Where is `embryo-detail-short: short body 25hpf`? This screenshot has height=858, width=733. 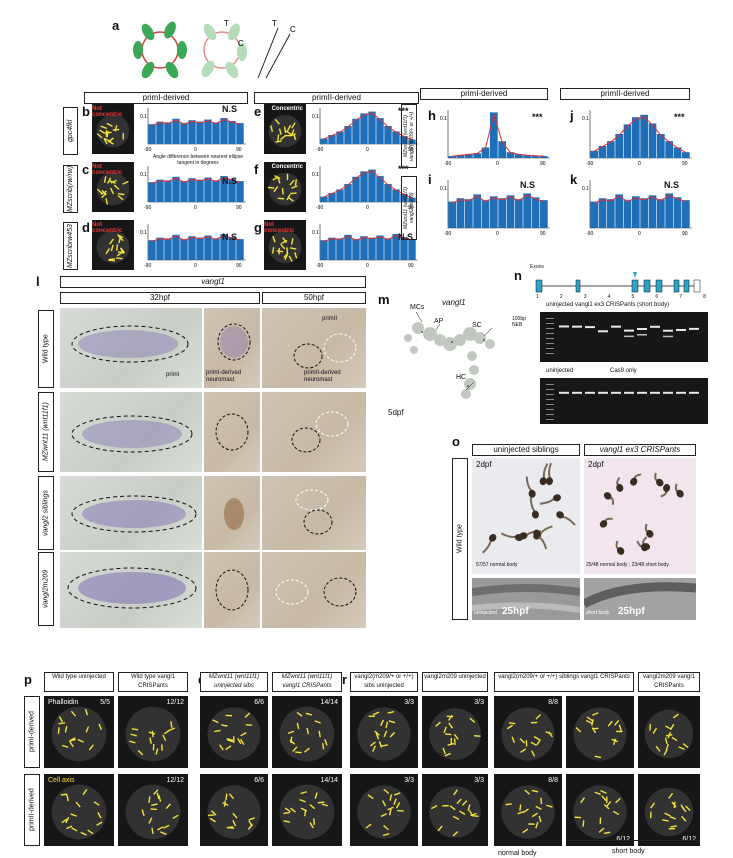 embryo-detail-short: short body 25hpf is located at coordinates (639, 599).